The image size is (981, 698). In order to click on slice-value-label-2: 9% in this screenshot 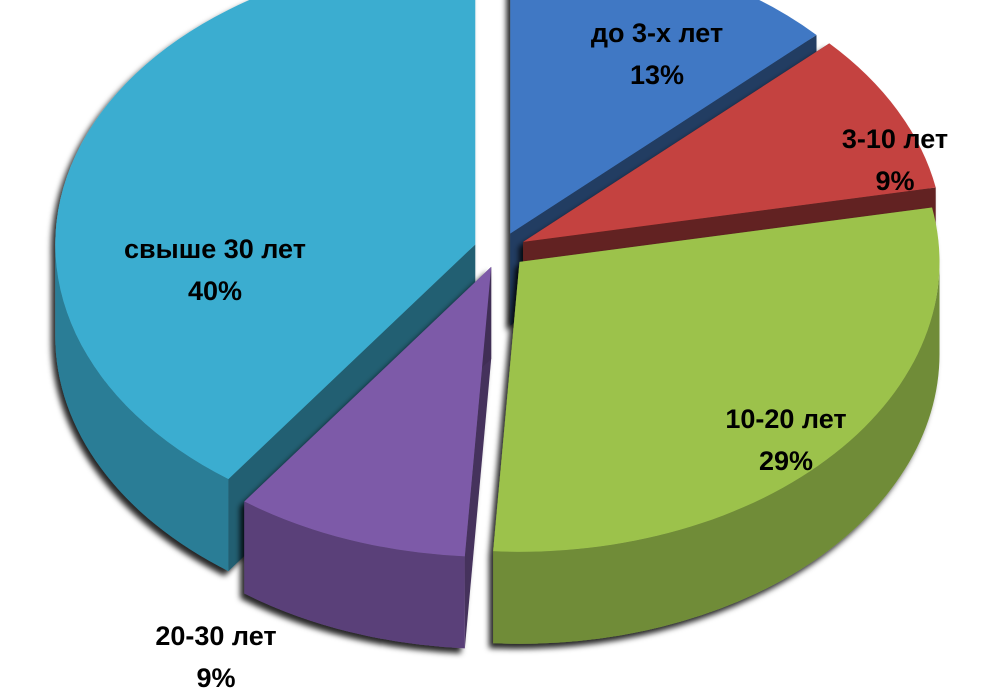, I will do `click(894, 181)`.